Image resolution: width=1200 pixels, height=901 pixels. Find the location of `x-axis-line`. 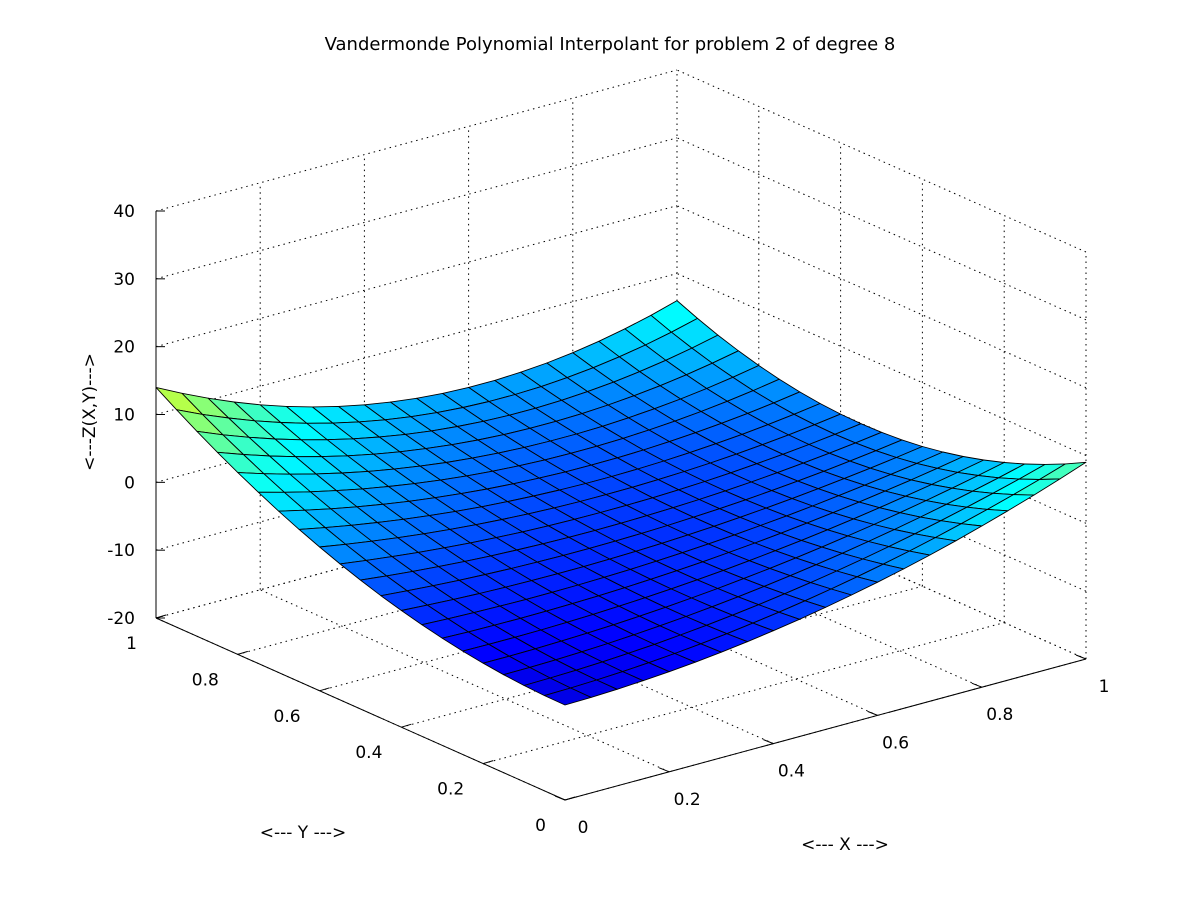

x-axis-line is located at coordinates (825, 729).